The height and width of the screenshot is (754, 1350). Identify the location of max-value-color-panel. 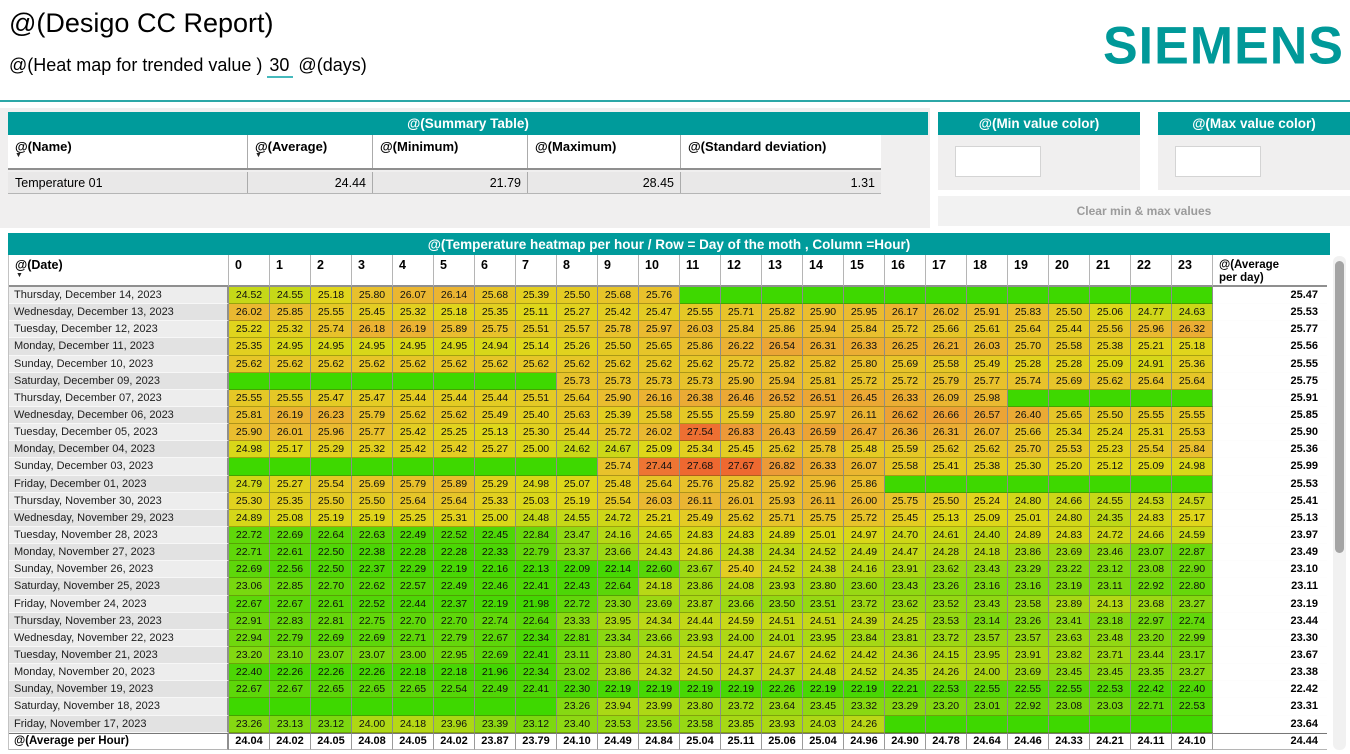
(1254, 162).